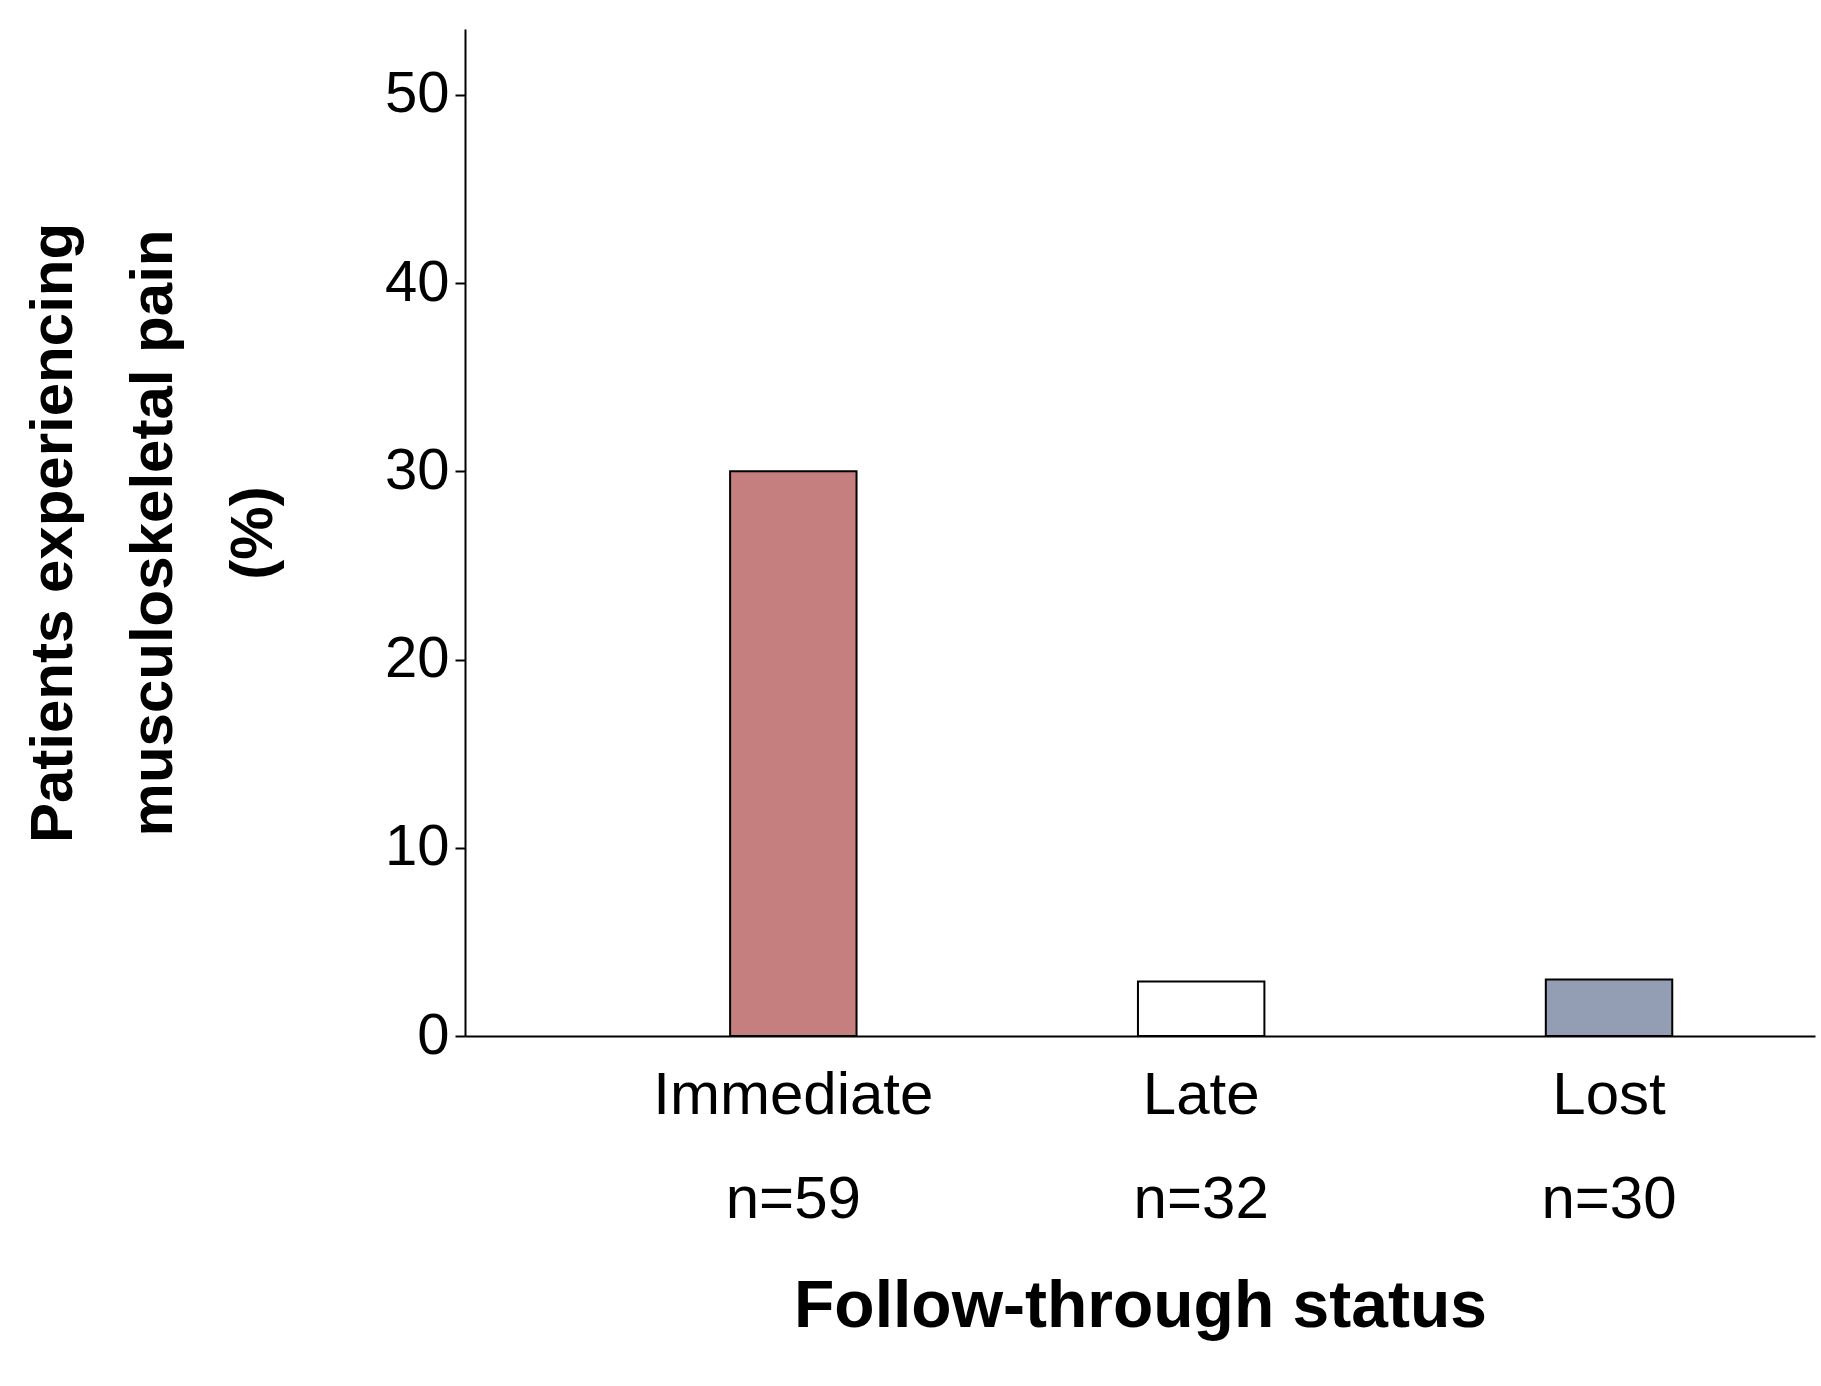 This screenshot has width=1821, height=1386. What do you see at coordinates (793, 1145) in the screenshot?
I see `x-tick-label: Immediate n=59` at bounding box center [793, 1145].